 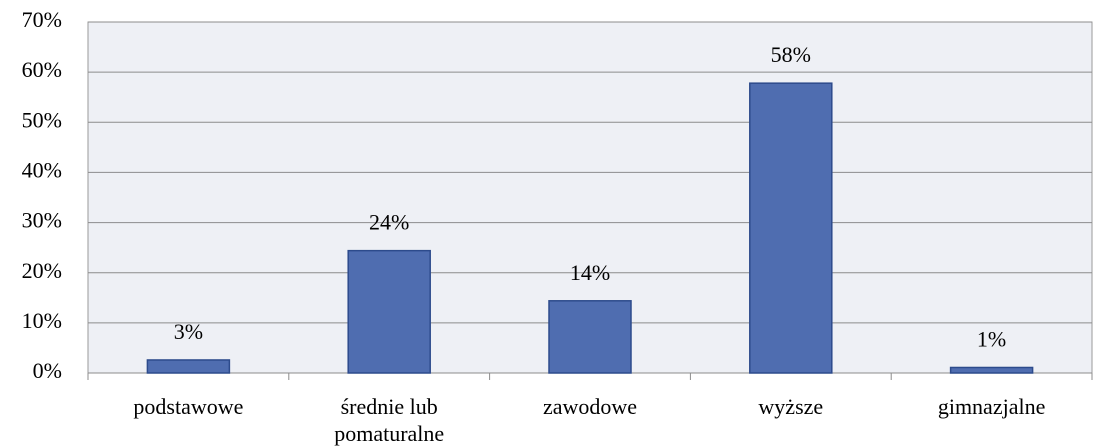 I want to click on value-label: 24%, so click(x=389, y=222).